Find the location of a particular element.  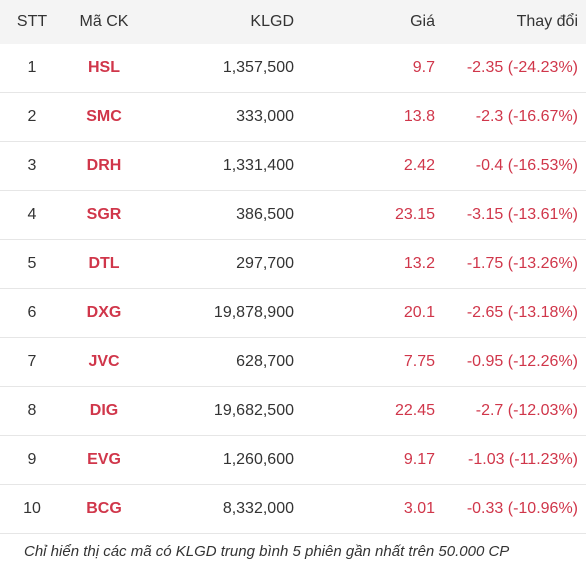

table-row: 3 DRH 1,331,400 2.42 -0.4 (-16.53%) is located at coordinates (293, 166).